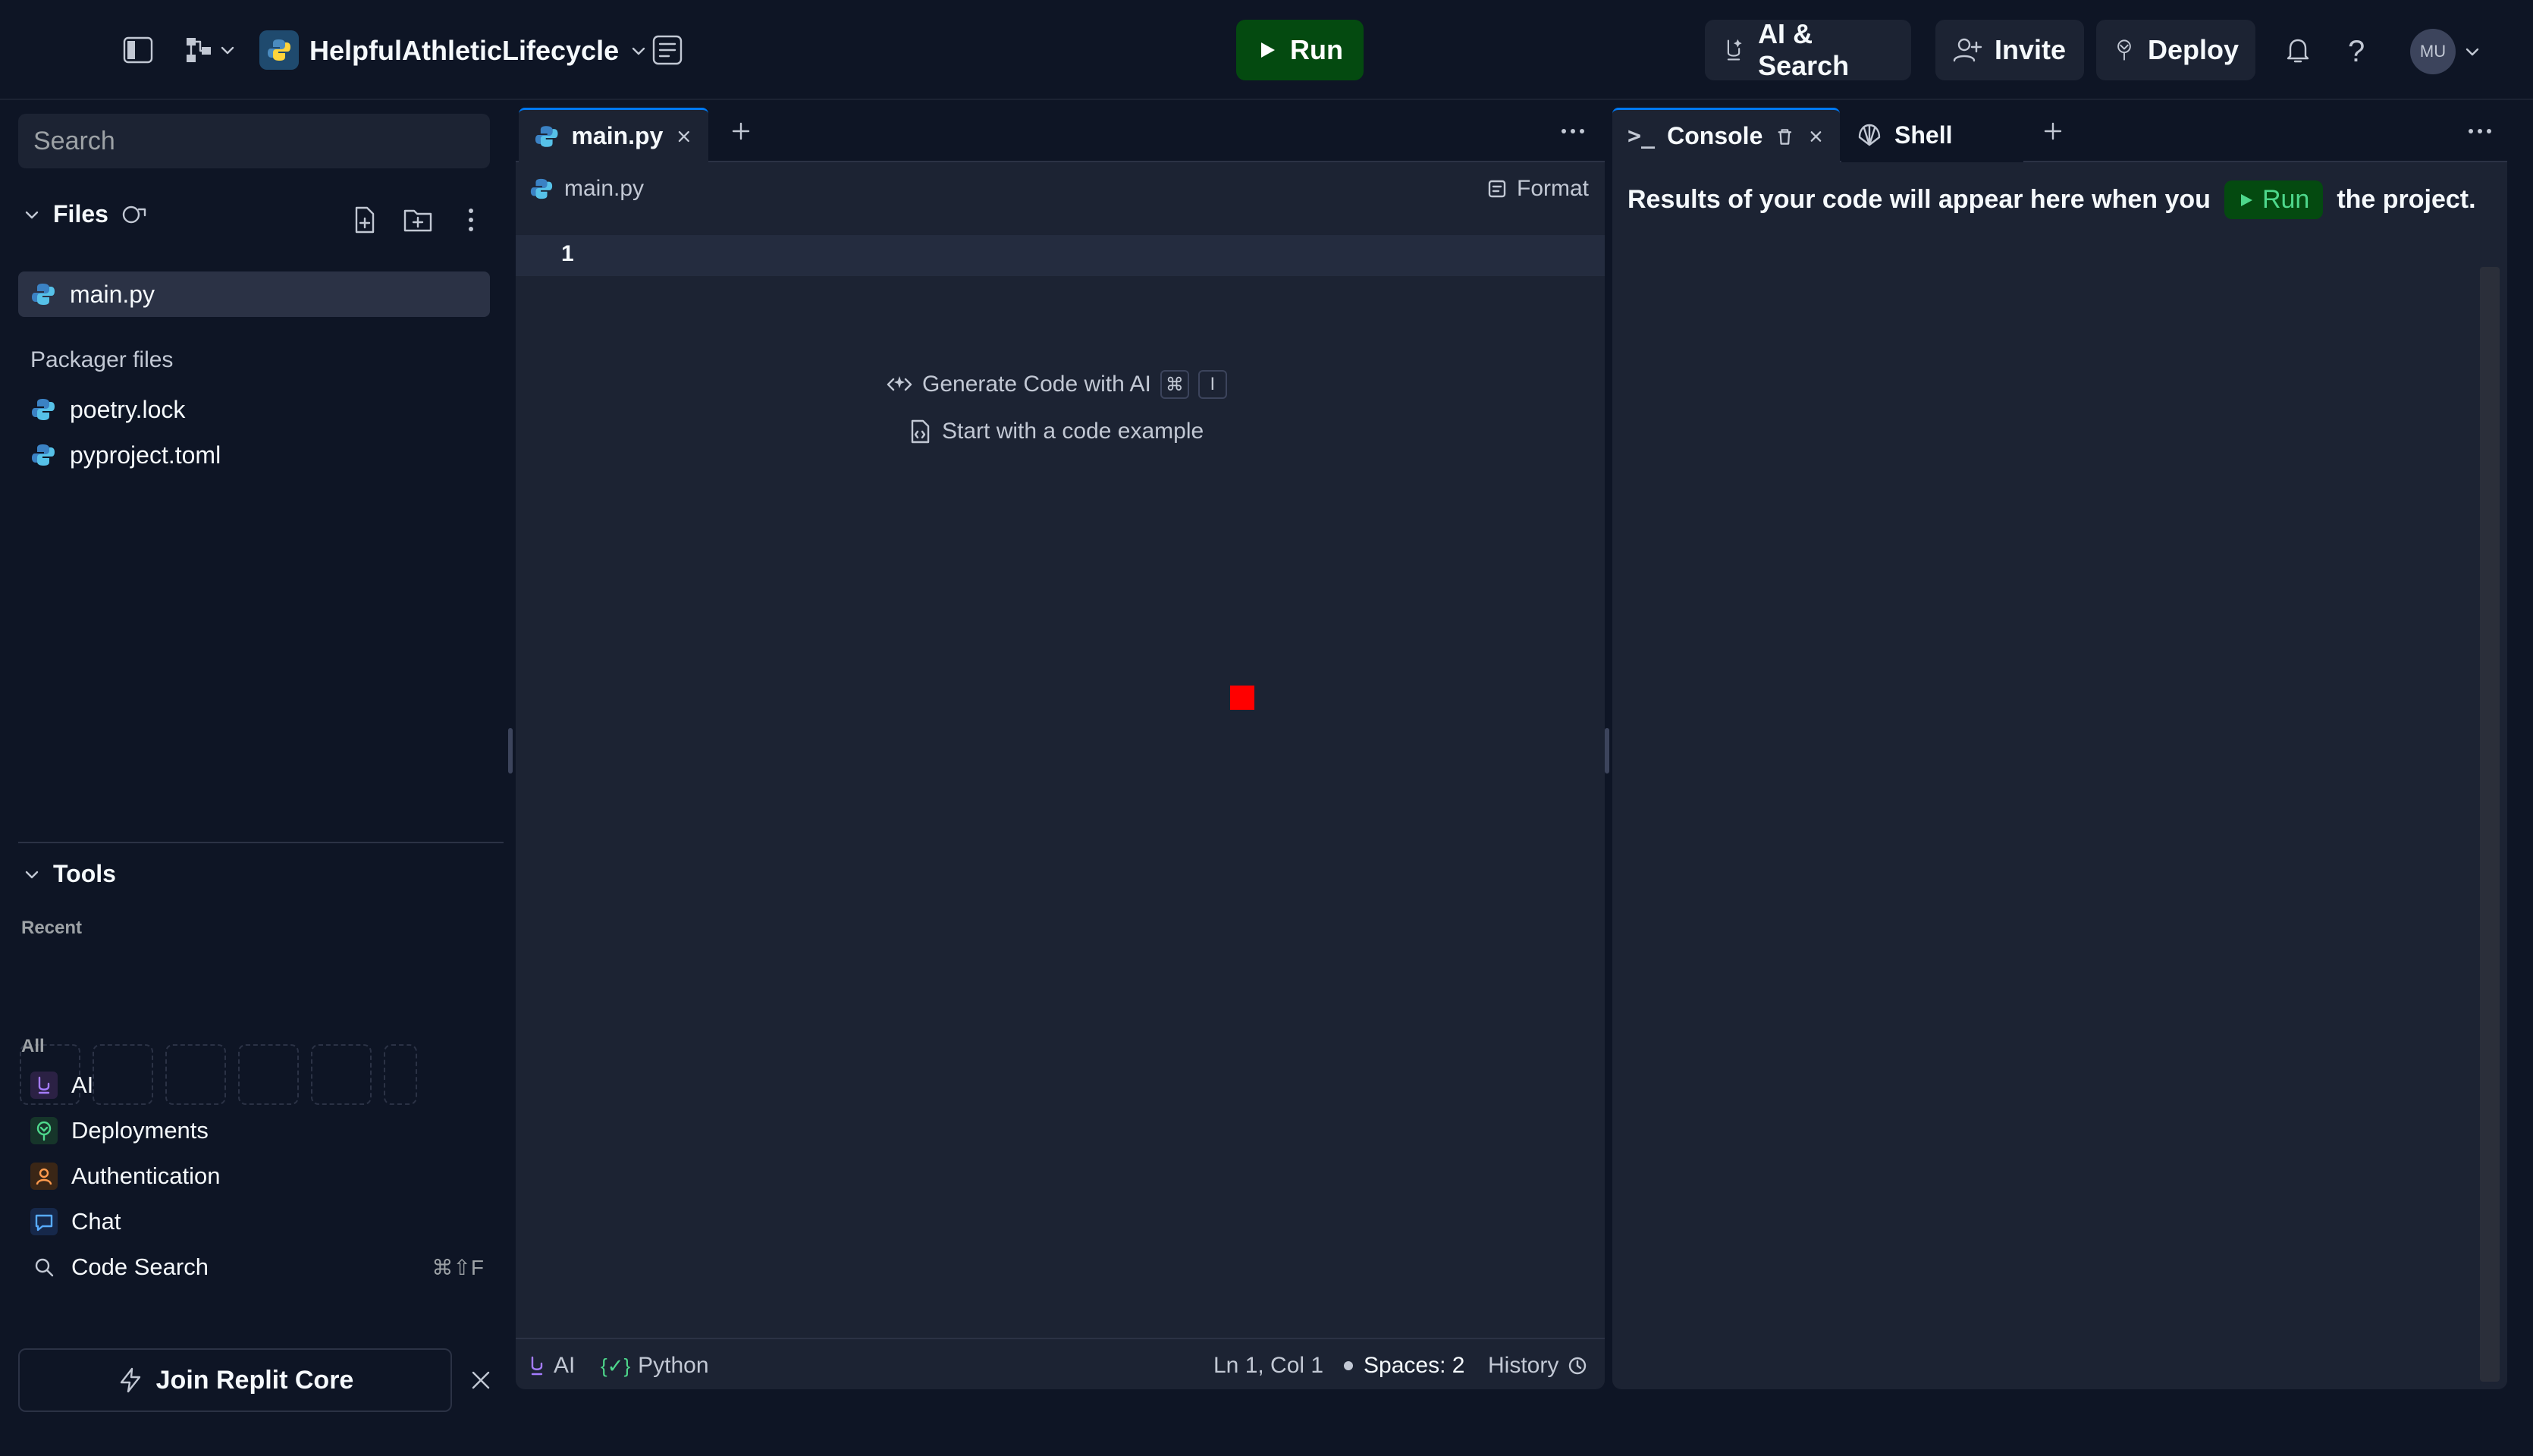  I want to click on all-tools-label: All, so click(33, 1046).